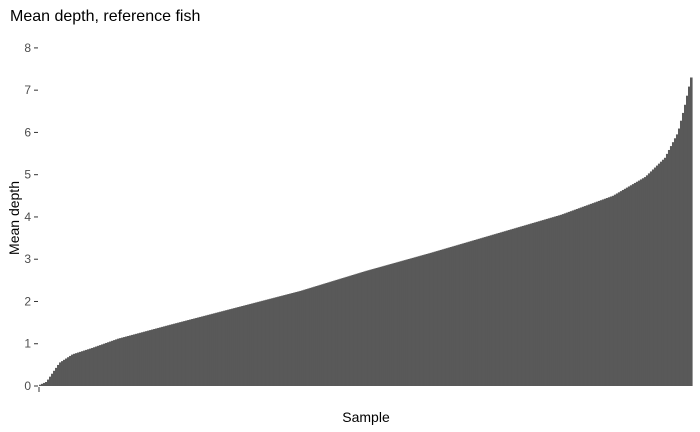 The width and height of the screenshot is (700, 432). What do you see at coordinates (27, 90) in the screenshot?
I see `y-tick-label: 7` at bounding box center [27, 90].